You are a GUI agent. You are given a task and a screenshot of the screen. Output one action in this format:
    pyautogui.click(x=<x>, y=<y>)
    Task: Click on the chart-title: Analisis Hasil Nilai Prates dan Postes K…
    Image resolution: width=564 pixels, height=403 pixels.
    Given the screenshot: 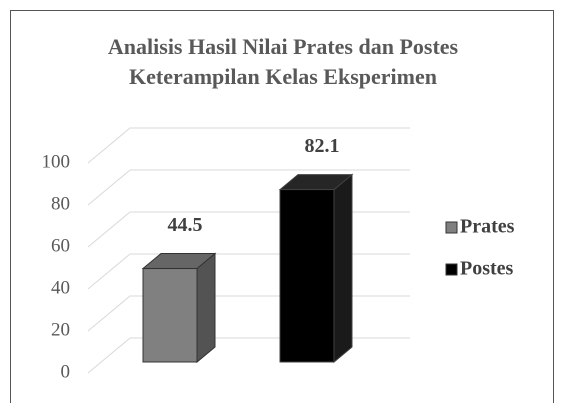 What is the action you would take?
    pyautogui.click(x=283, y=61)
    